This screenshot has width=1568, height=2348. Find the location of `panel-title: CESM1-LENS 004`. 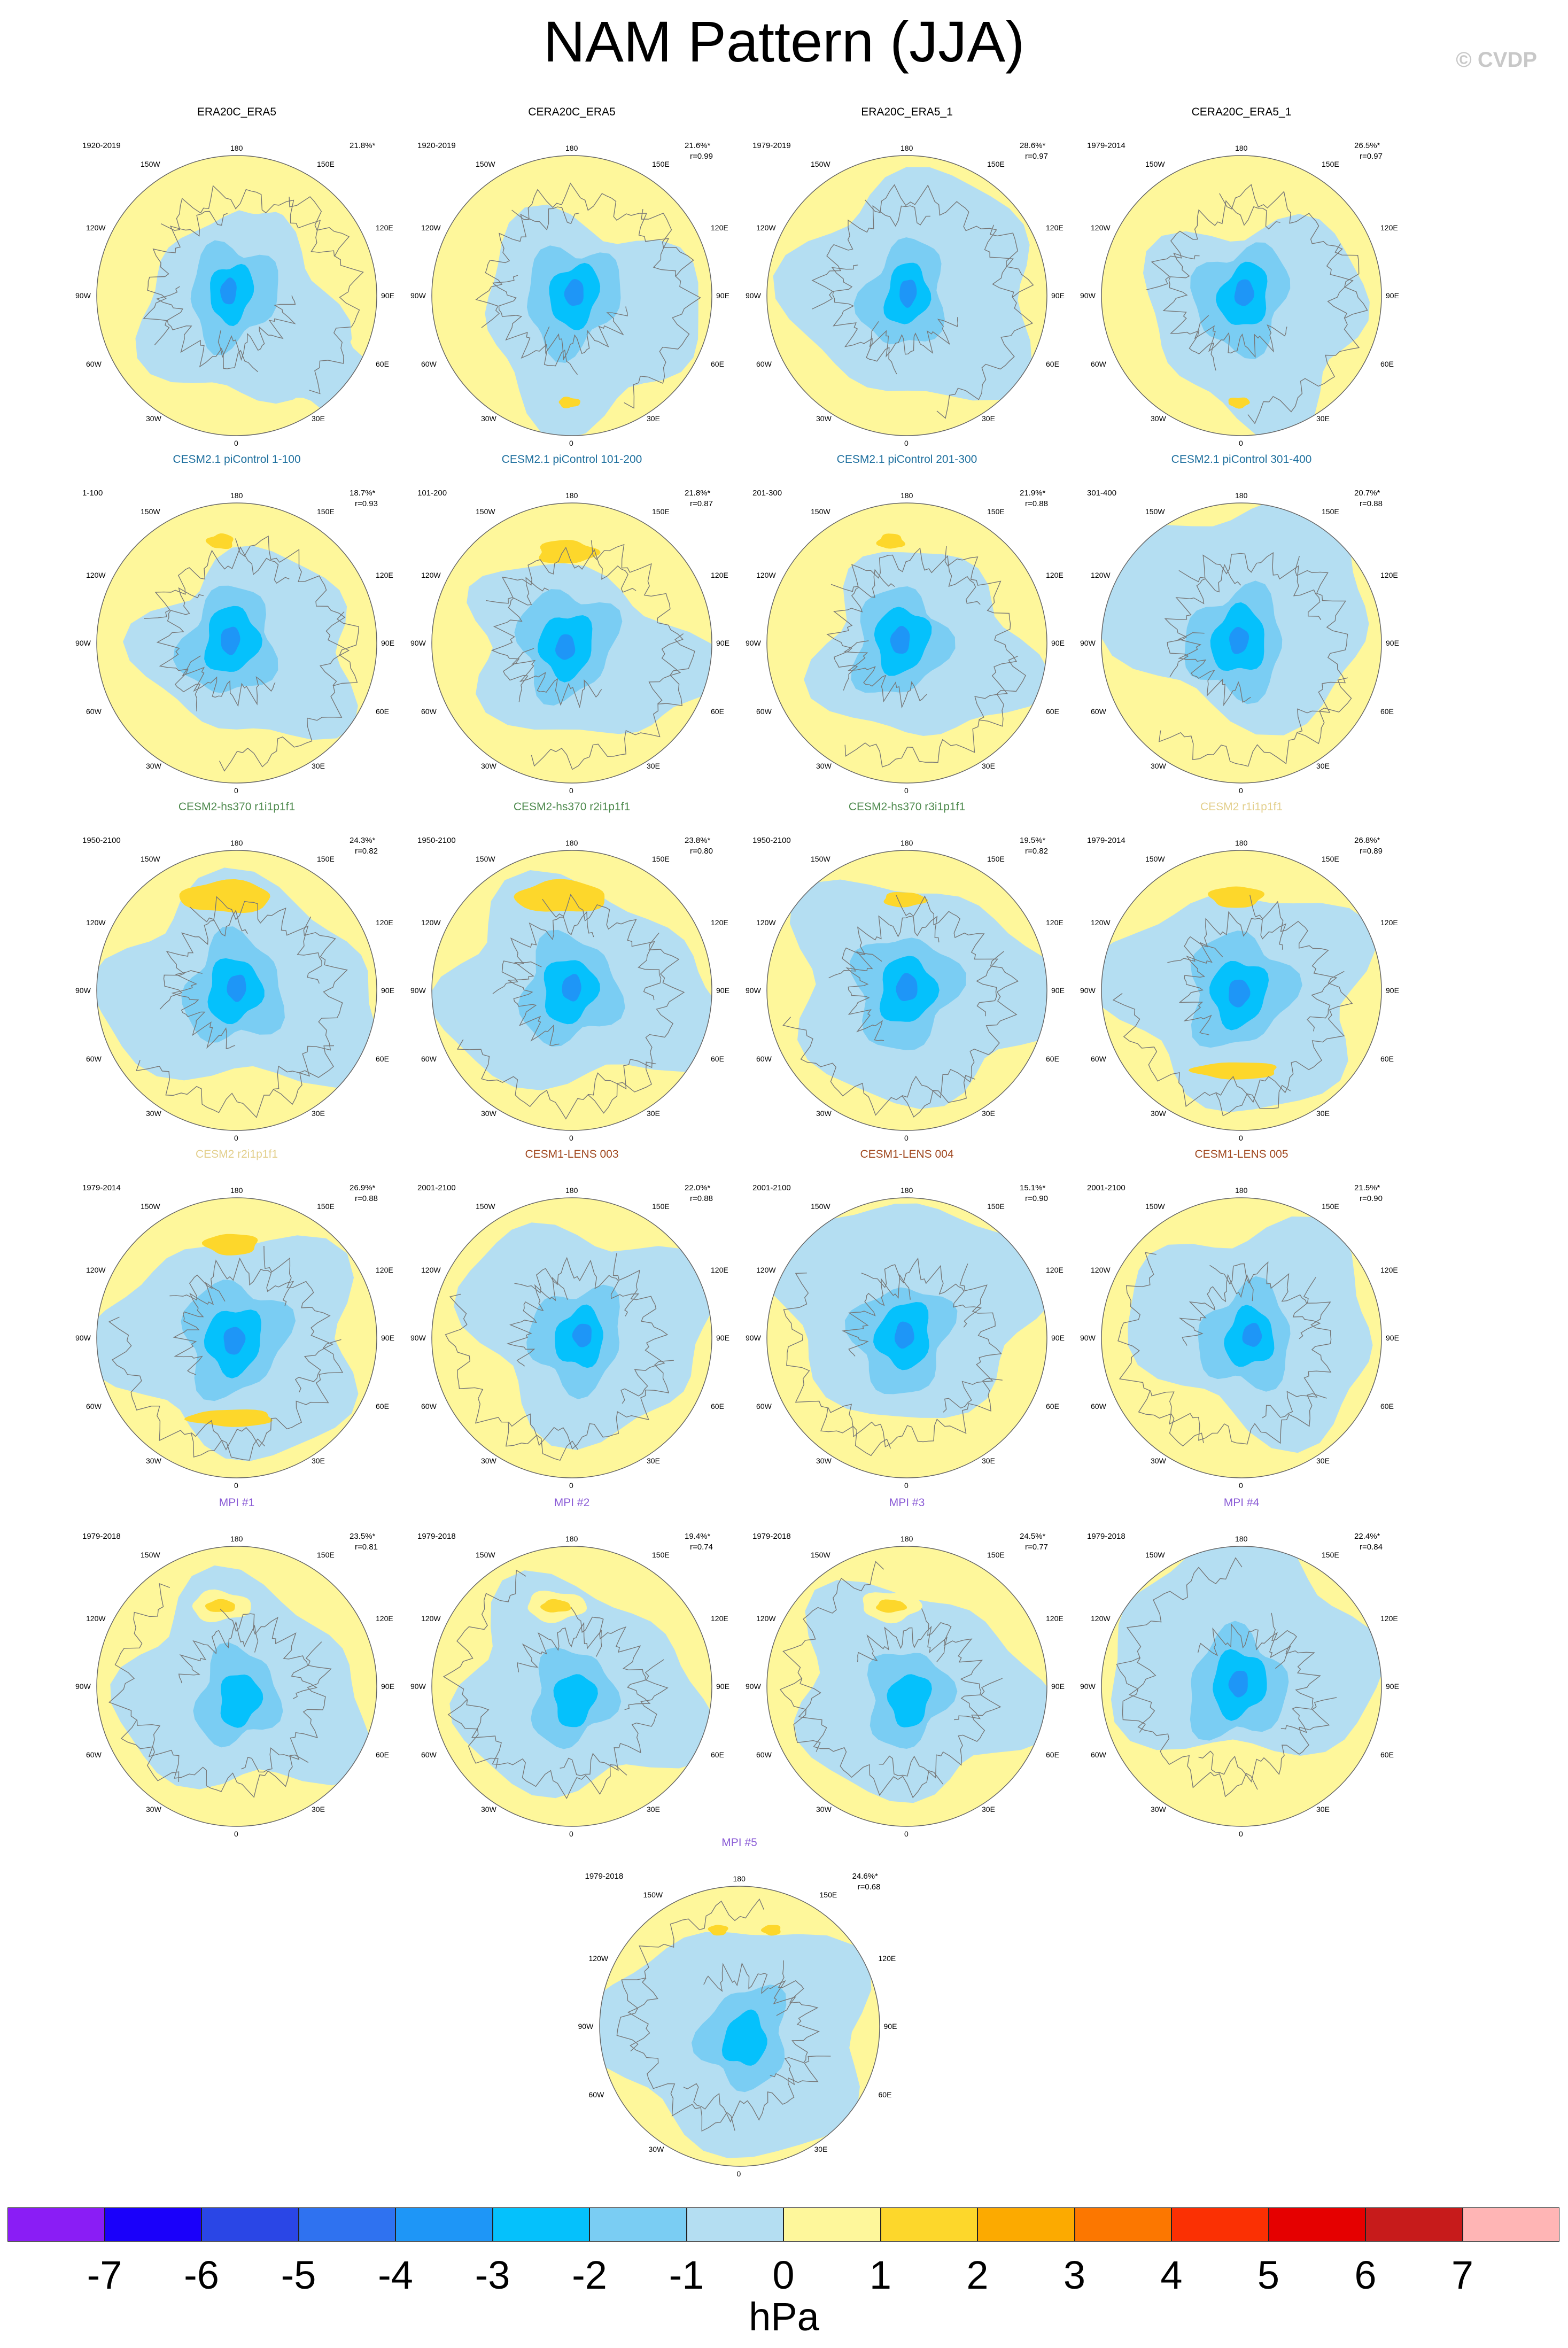

panel-title: CESM1-LENS 004 is located at coordinates (907, 1154).